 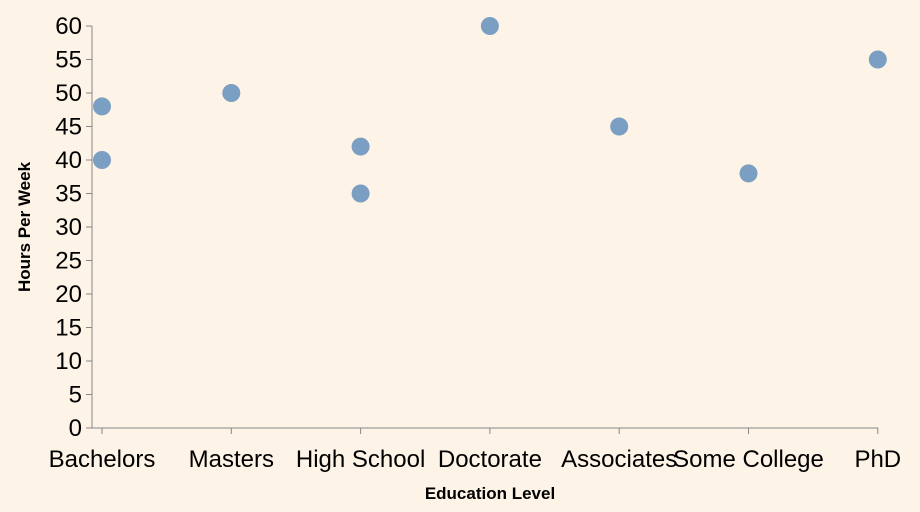 What do you see at coordinates (68, 160) in the screenshot?
I see `y-tick-label: 40` at bounding box center [68, 160].